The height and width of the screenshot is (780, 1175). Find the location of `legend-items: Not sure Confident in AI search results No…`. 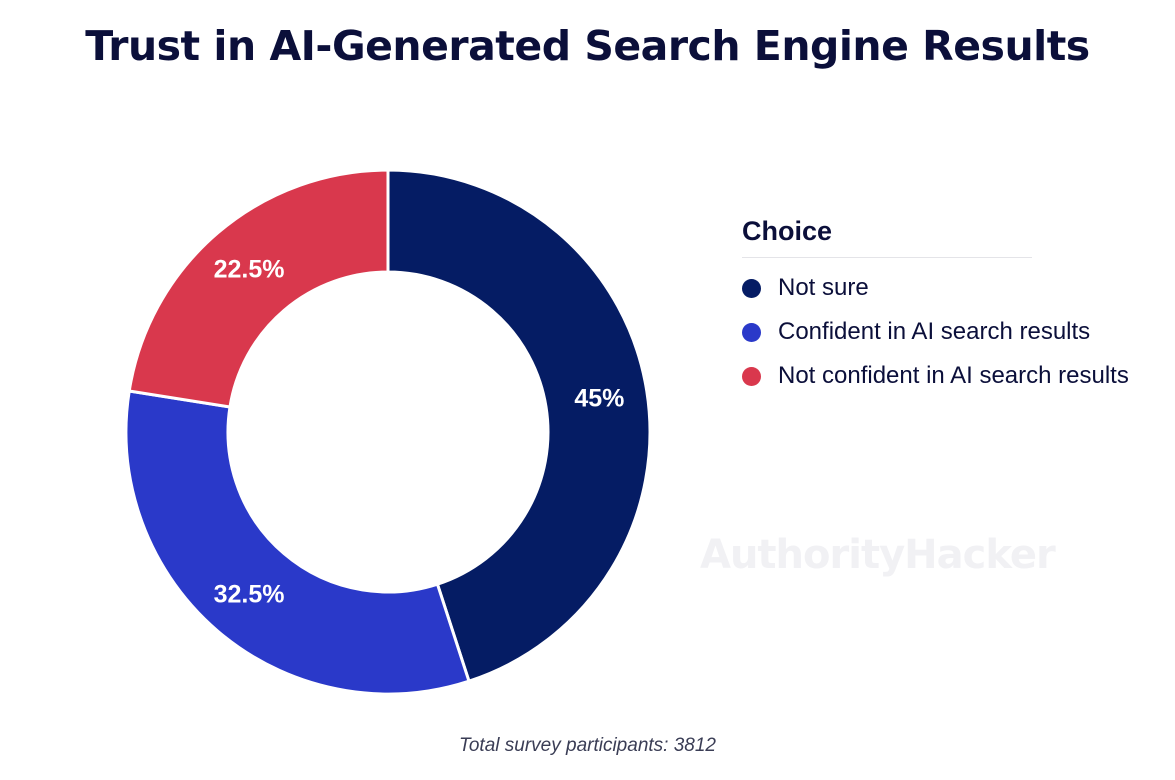

legend-items: Not sure Confident in AI search results No… is located at coordinates (952, 331).